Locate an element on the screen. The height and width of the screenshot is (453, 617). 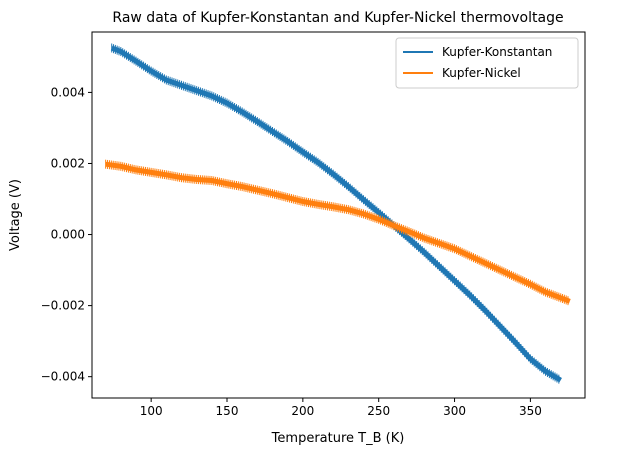
x-axis-label: Temperature T_B (K) is located at coordinates (338, 438).